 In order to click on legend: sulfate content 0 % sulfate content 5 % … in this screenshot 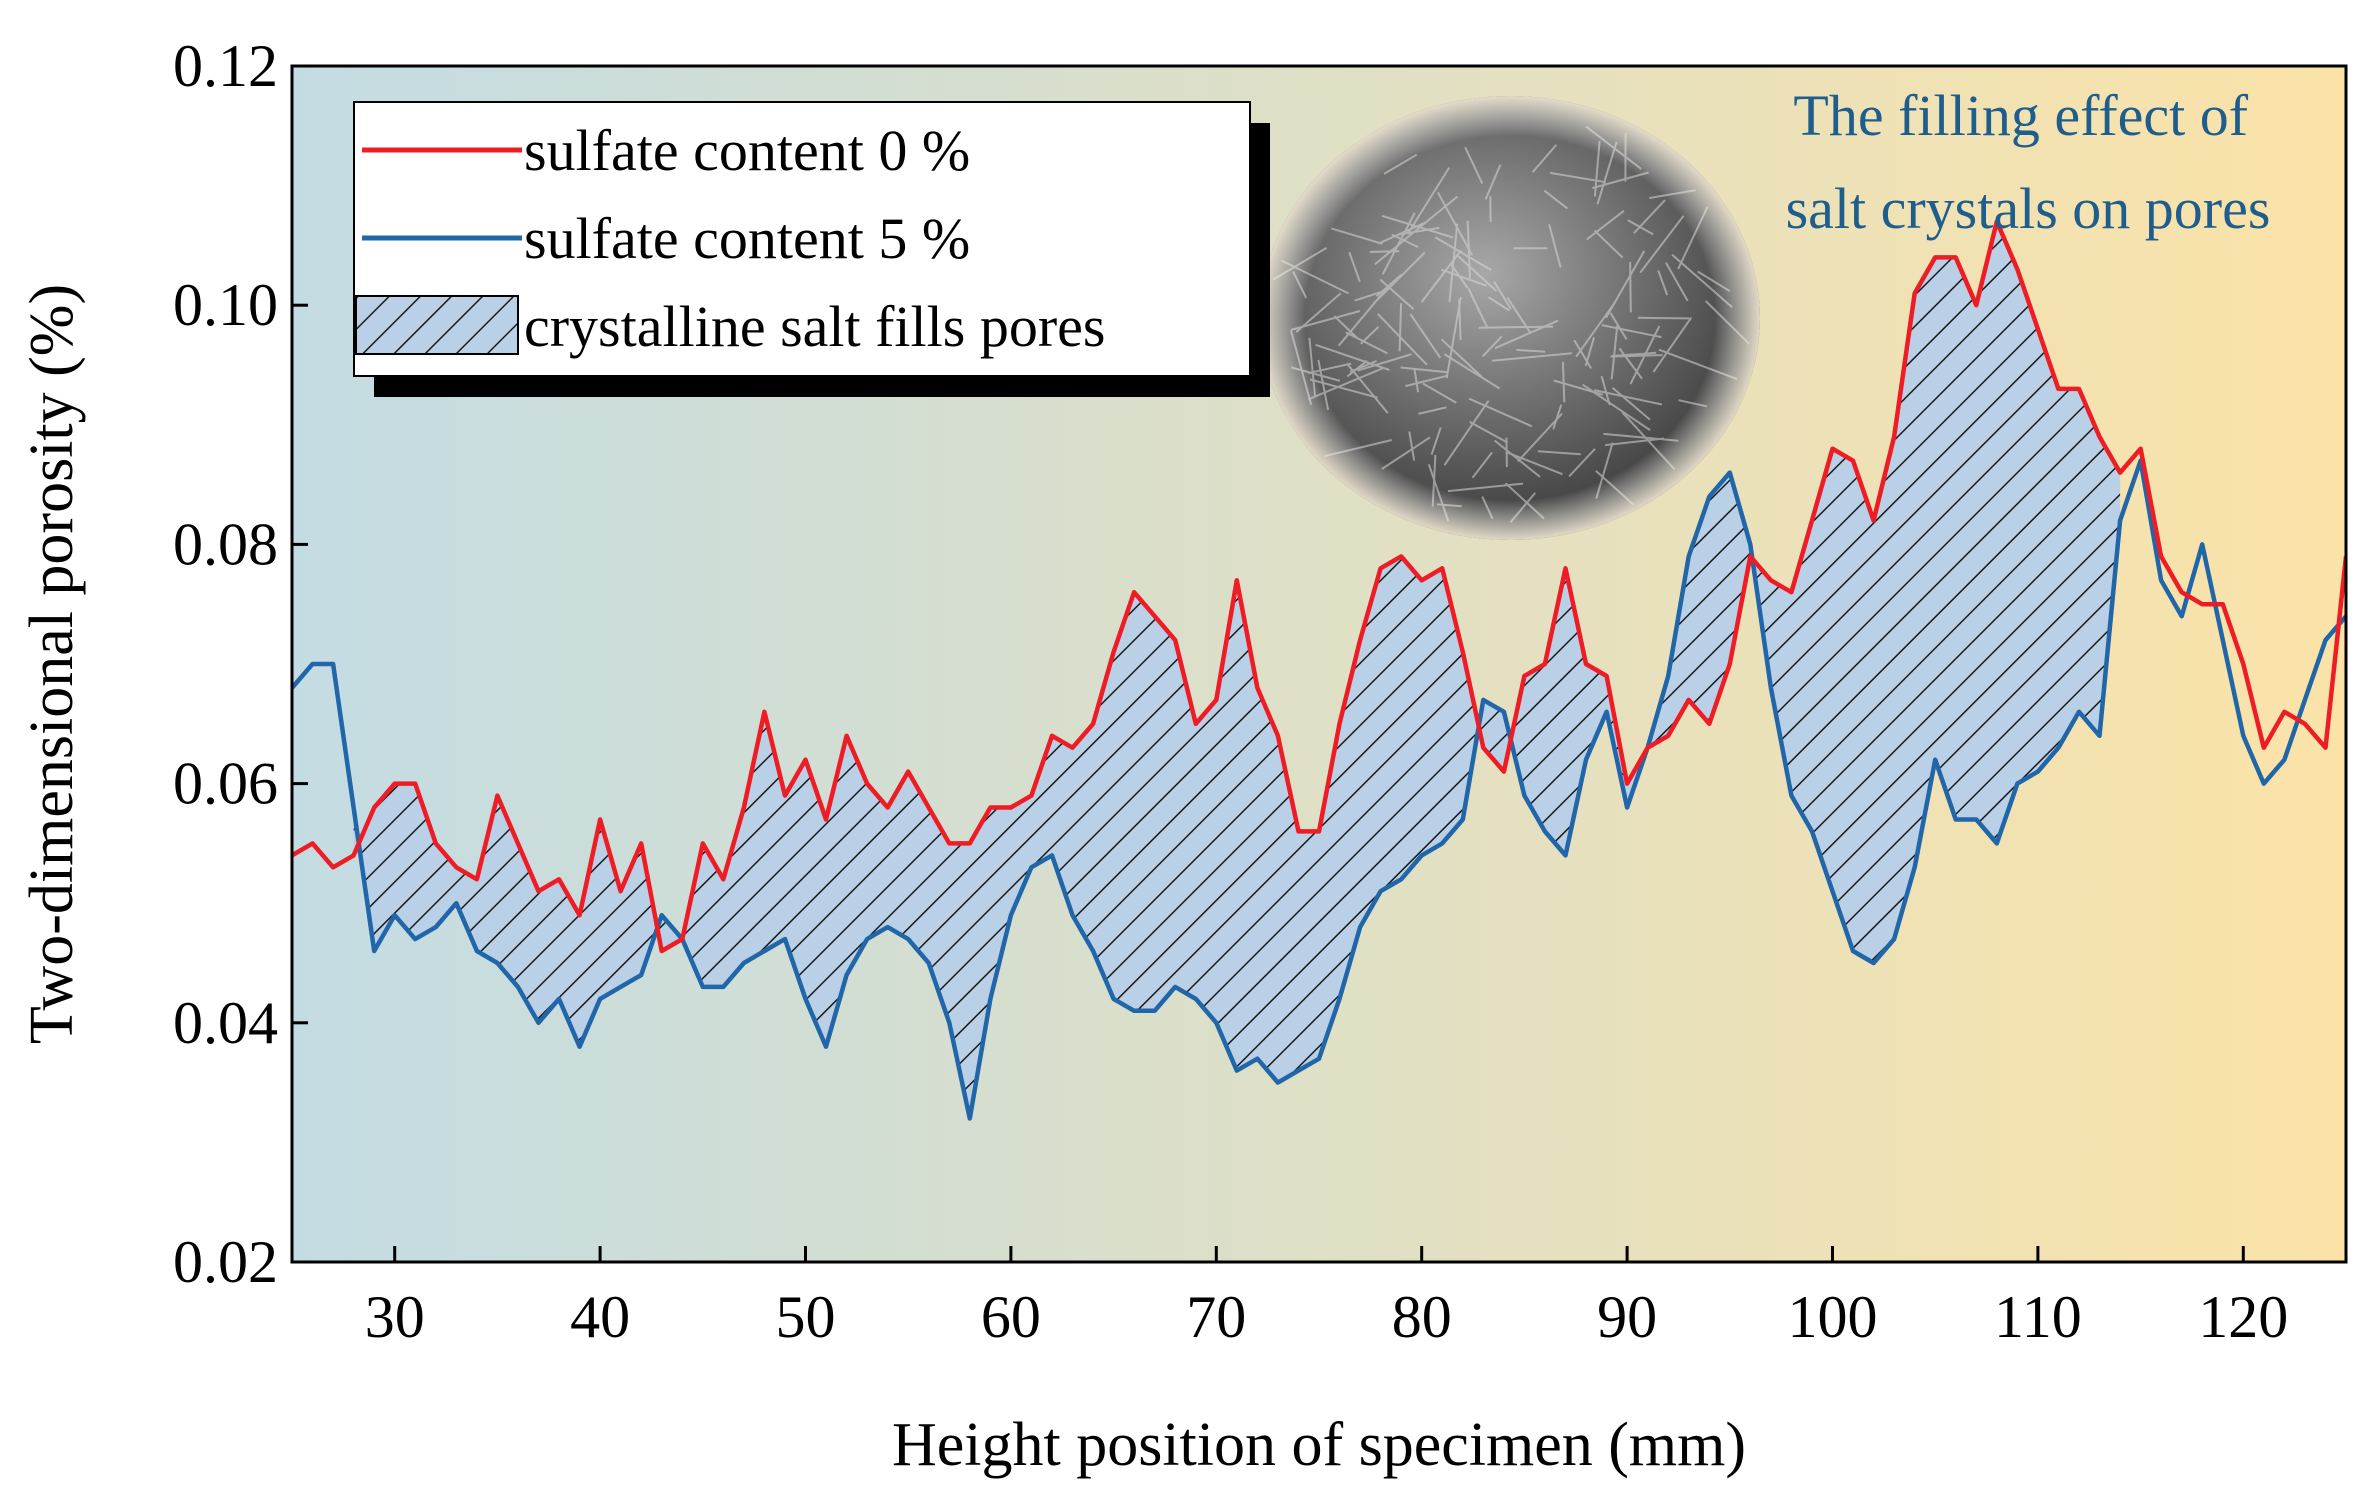, I will do `click(811, 249)`.